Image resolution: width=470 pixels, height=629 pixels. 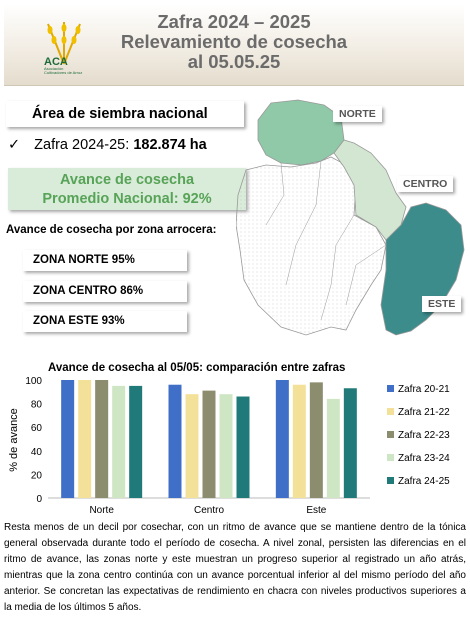 What do you see at coordinates (37, 405) in the screenshot?
I see `y-tick-label: 80` at bounding box center [37, 405].